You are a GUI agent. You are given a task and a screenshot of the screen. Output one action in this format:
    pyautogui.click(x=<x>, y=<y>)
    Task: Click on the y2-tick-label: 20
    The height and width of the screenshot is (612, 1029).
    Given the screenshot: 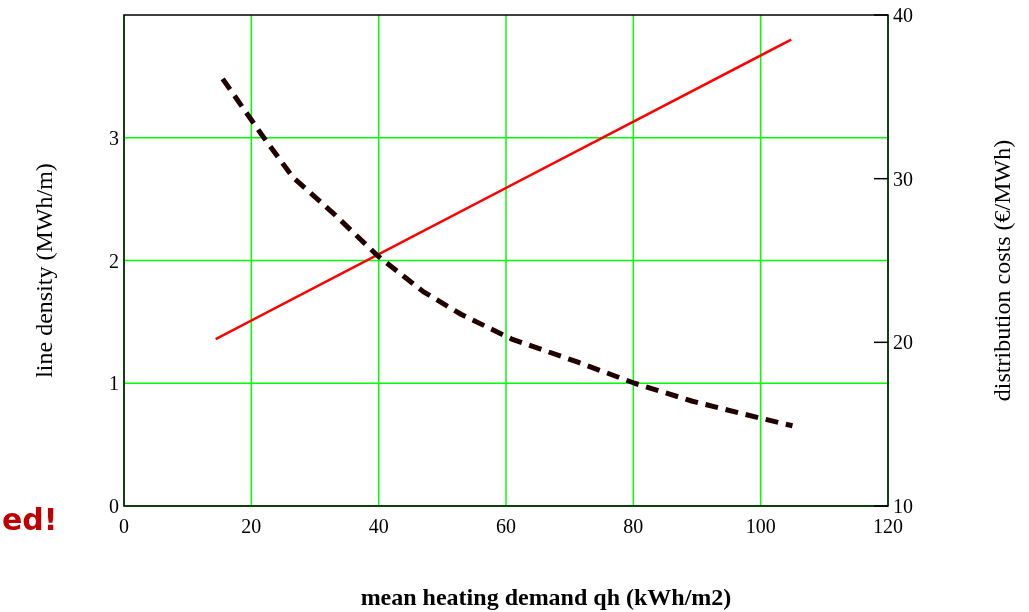 What is the action you would take?
    pyautogui.click(x=903, y=342)
    